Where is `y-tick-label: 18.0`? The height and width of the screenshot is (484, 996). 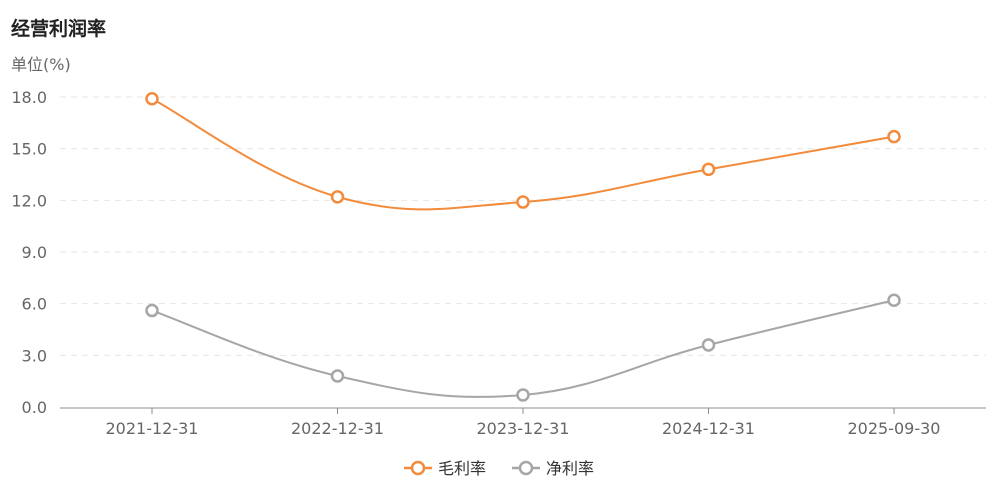 y-tick-label: 18.0 is located at coordinates (29, 97).